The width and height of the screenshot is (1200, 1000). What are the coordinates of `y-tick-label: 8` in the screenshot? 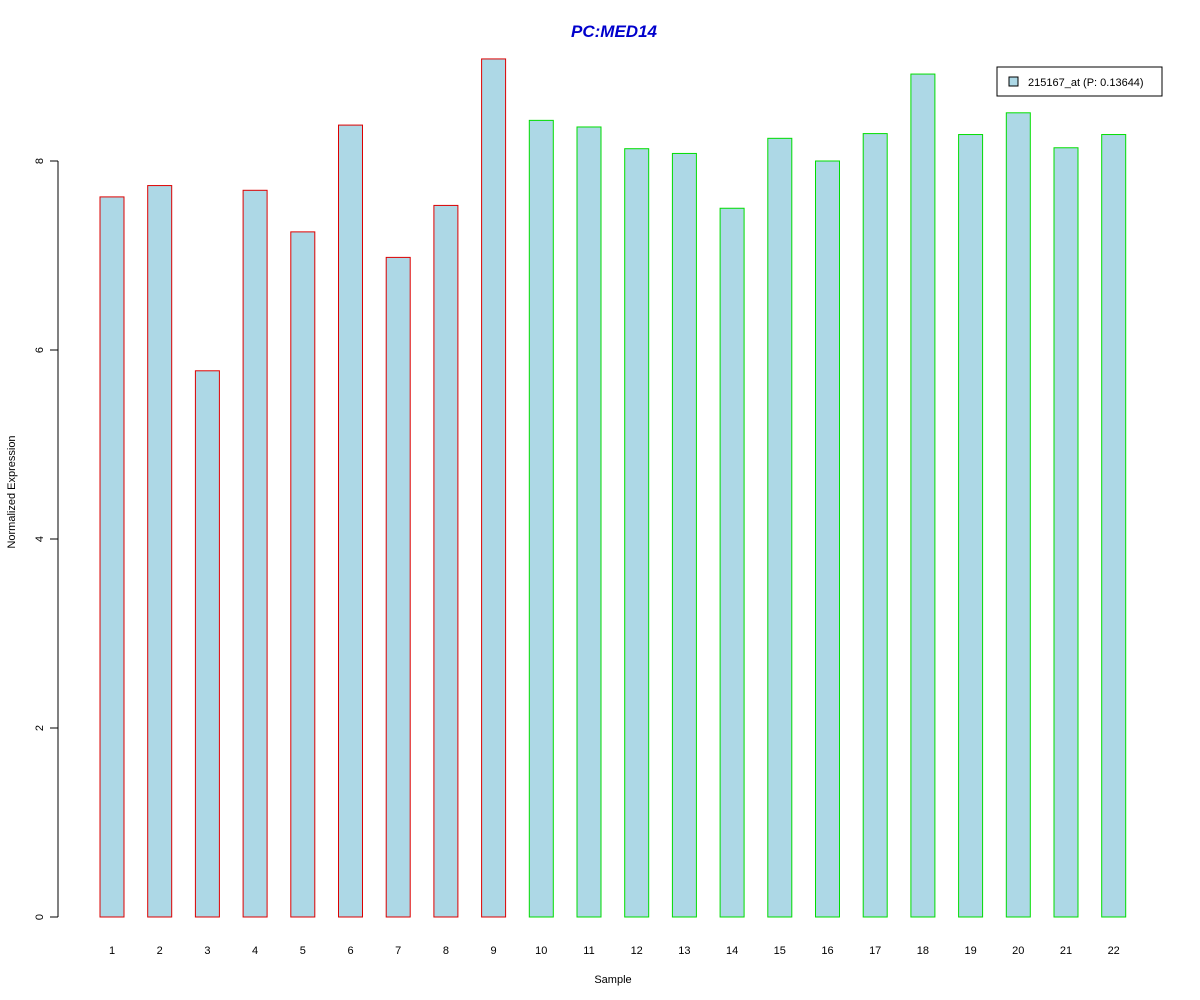 It's located at (40, 161).